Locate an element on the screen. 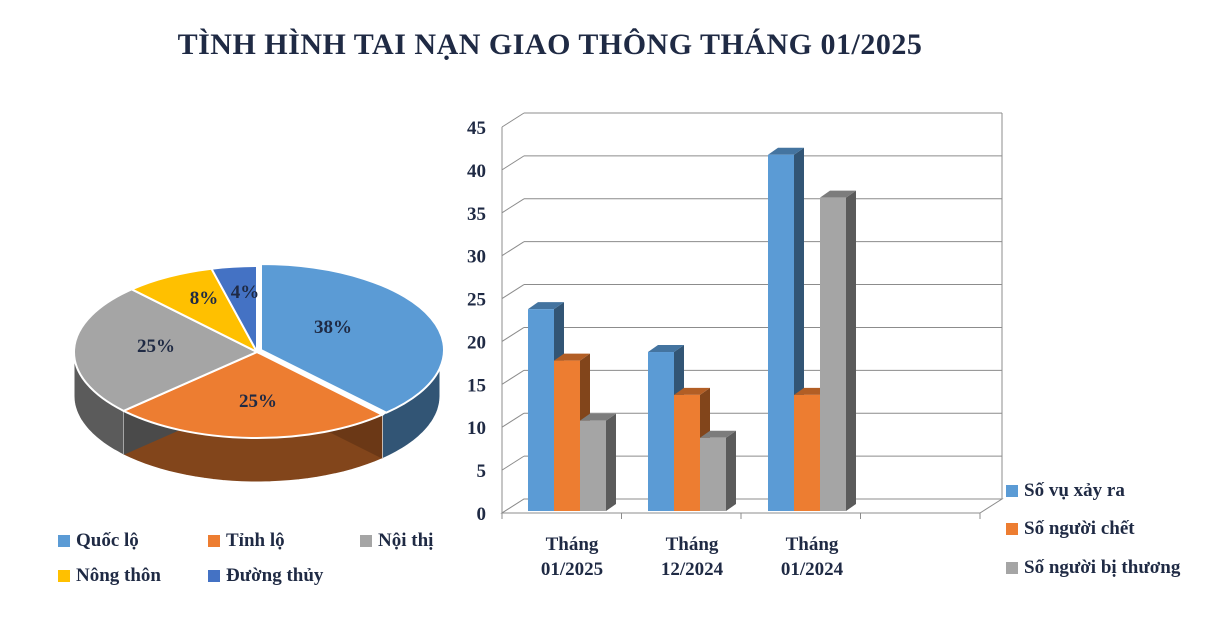 Image resolution: width=1205 pixels, height=631 pixels. y-tick-label: 35 is located at coordinates (476, 214).